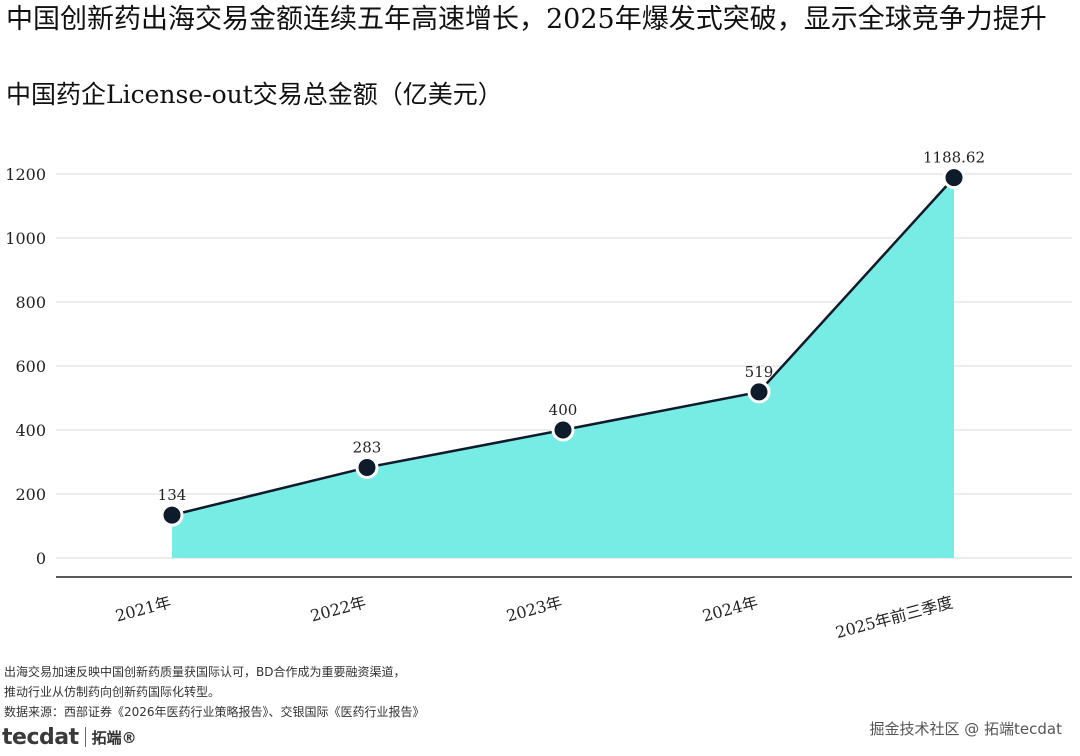 The width and height of the screenshot is (1080, 756). What do you see at coordinates (205, 672) in the screenshot?
I see `footer-note-line1: 出海交易加速反映中国创新药质量获国际认可，BD合作成为重要融资渠道，` at bounding box center [205, 672].